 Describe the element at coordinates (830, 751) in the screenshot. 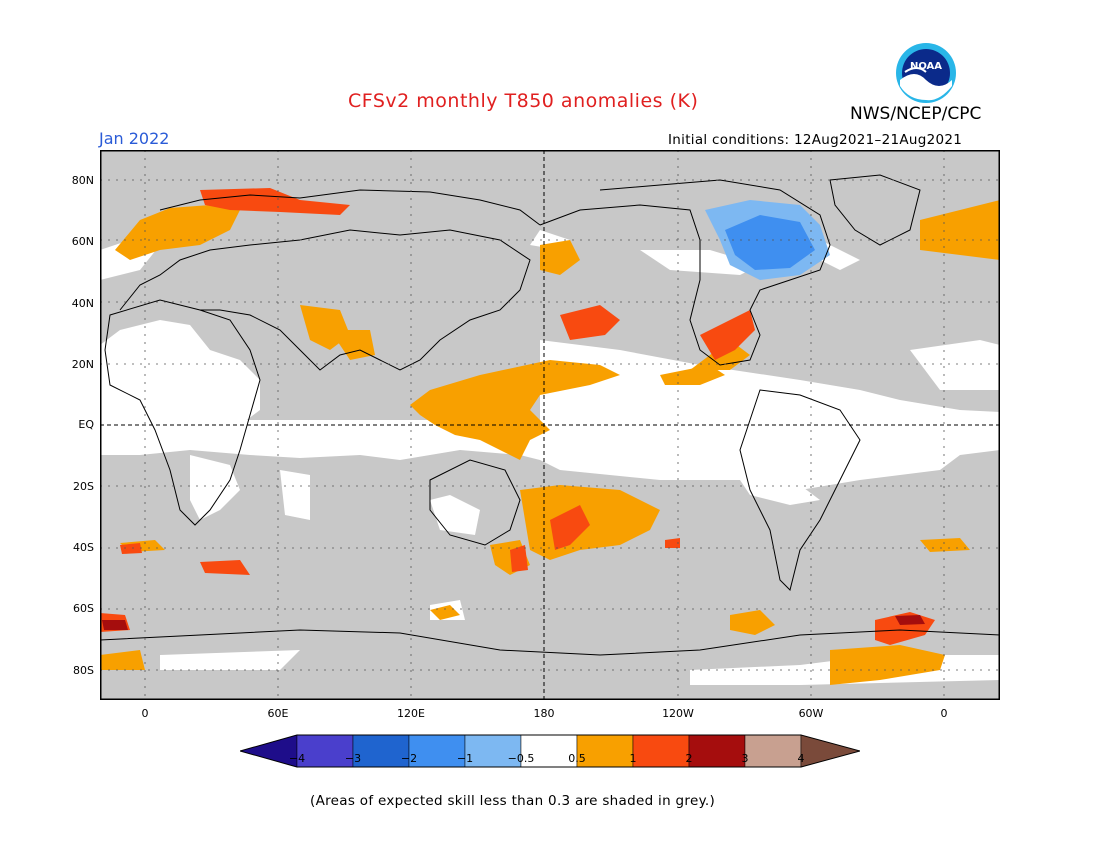

I see `colorbar-segment-gt-p4` at that location.